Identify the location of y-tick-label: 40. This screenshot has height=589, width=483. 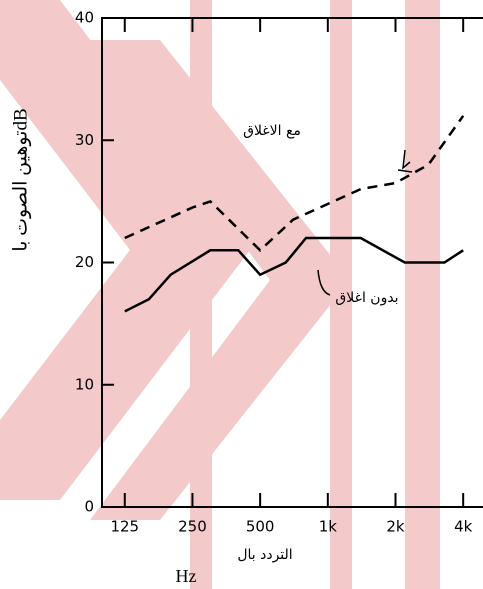
(84, 18).